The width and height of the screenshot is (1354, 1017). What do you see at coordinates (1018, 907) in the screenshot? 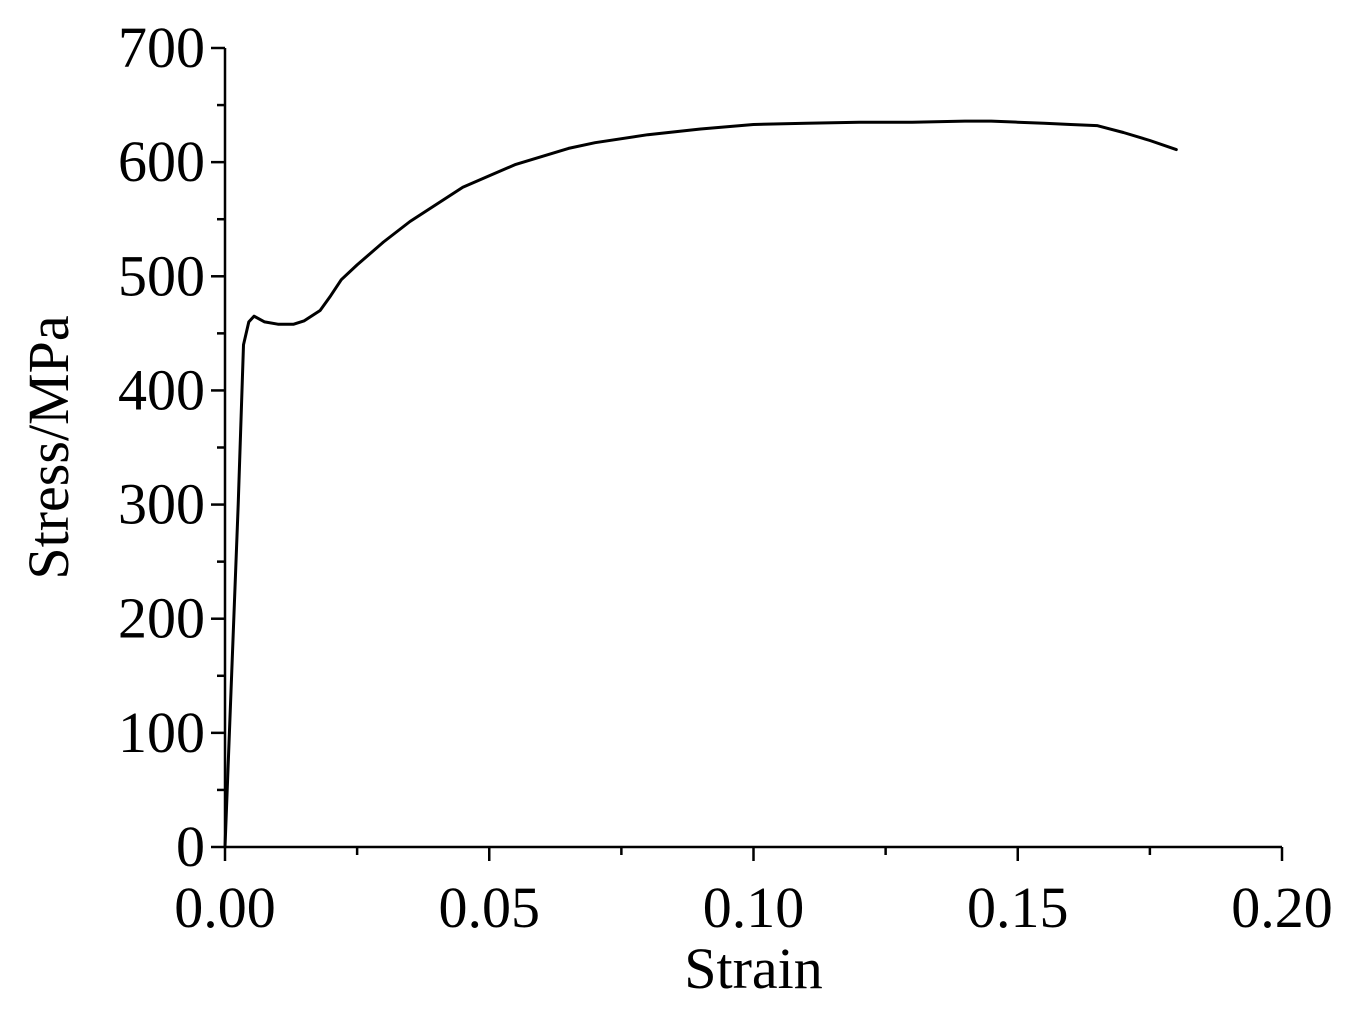
I see `x-tick-label: 0.15` at bounding box center [1018, 907].